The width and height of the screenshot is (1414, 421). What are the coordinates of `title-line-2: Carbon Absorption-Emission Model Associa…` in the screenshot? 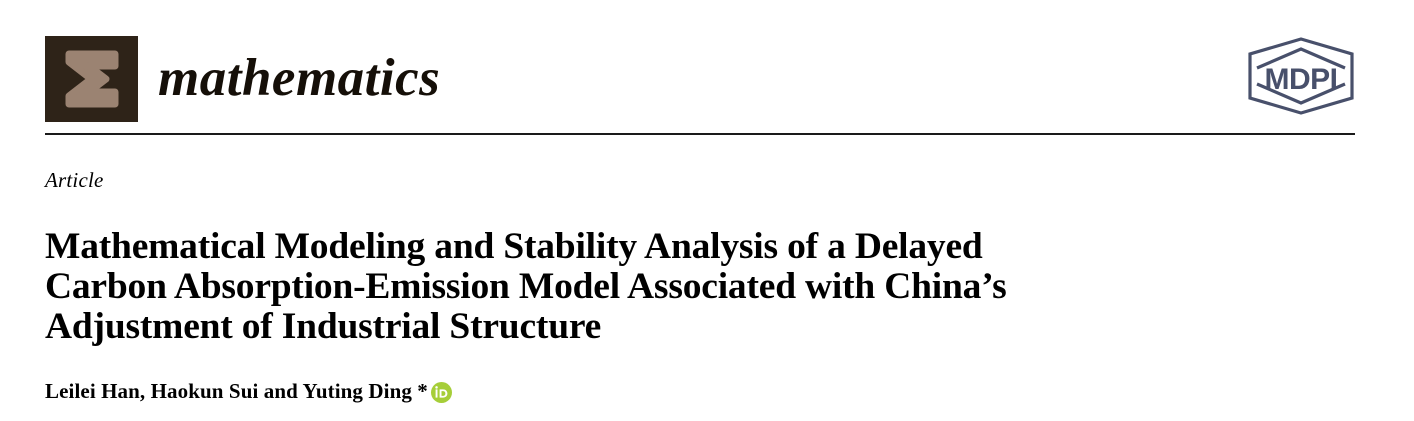 It's located at (526, 287).